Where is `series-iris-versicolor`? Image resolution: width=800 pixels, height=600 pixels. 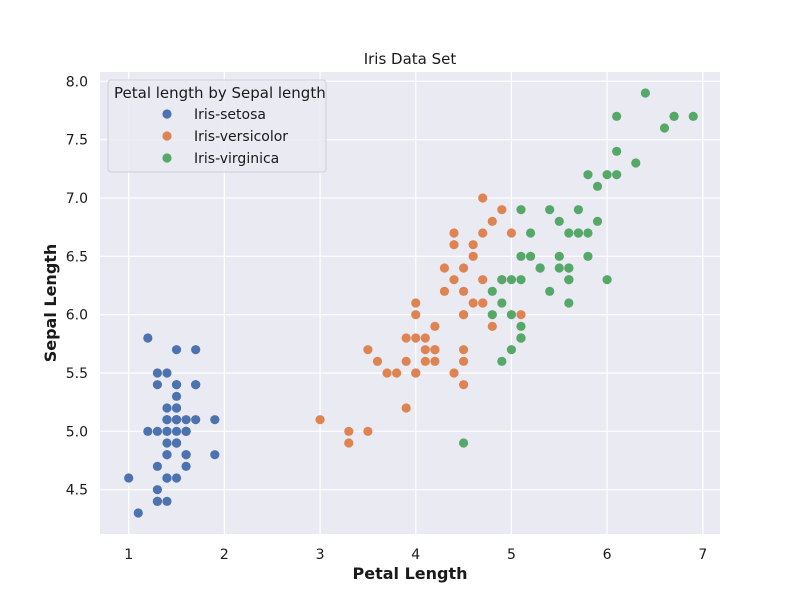 series-iris-versicolor is located at coordinates (420, 320).